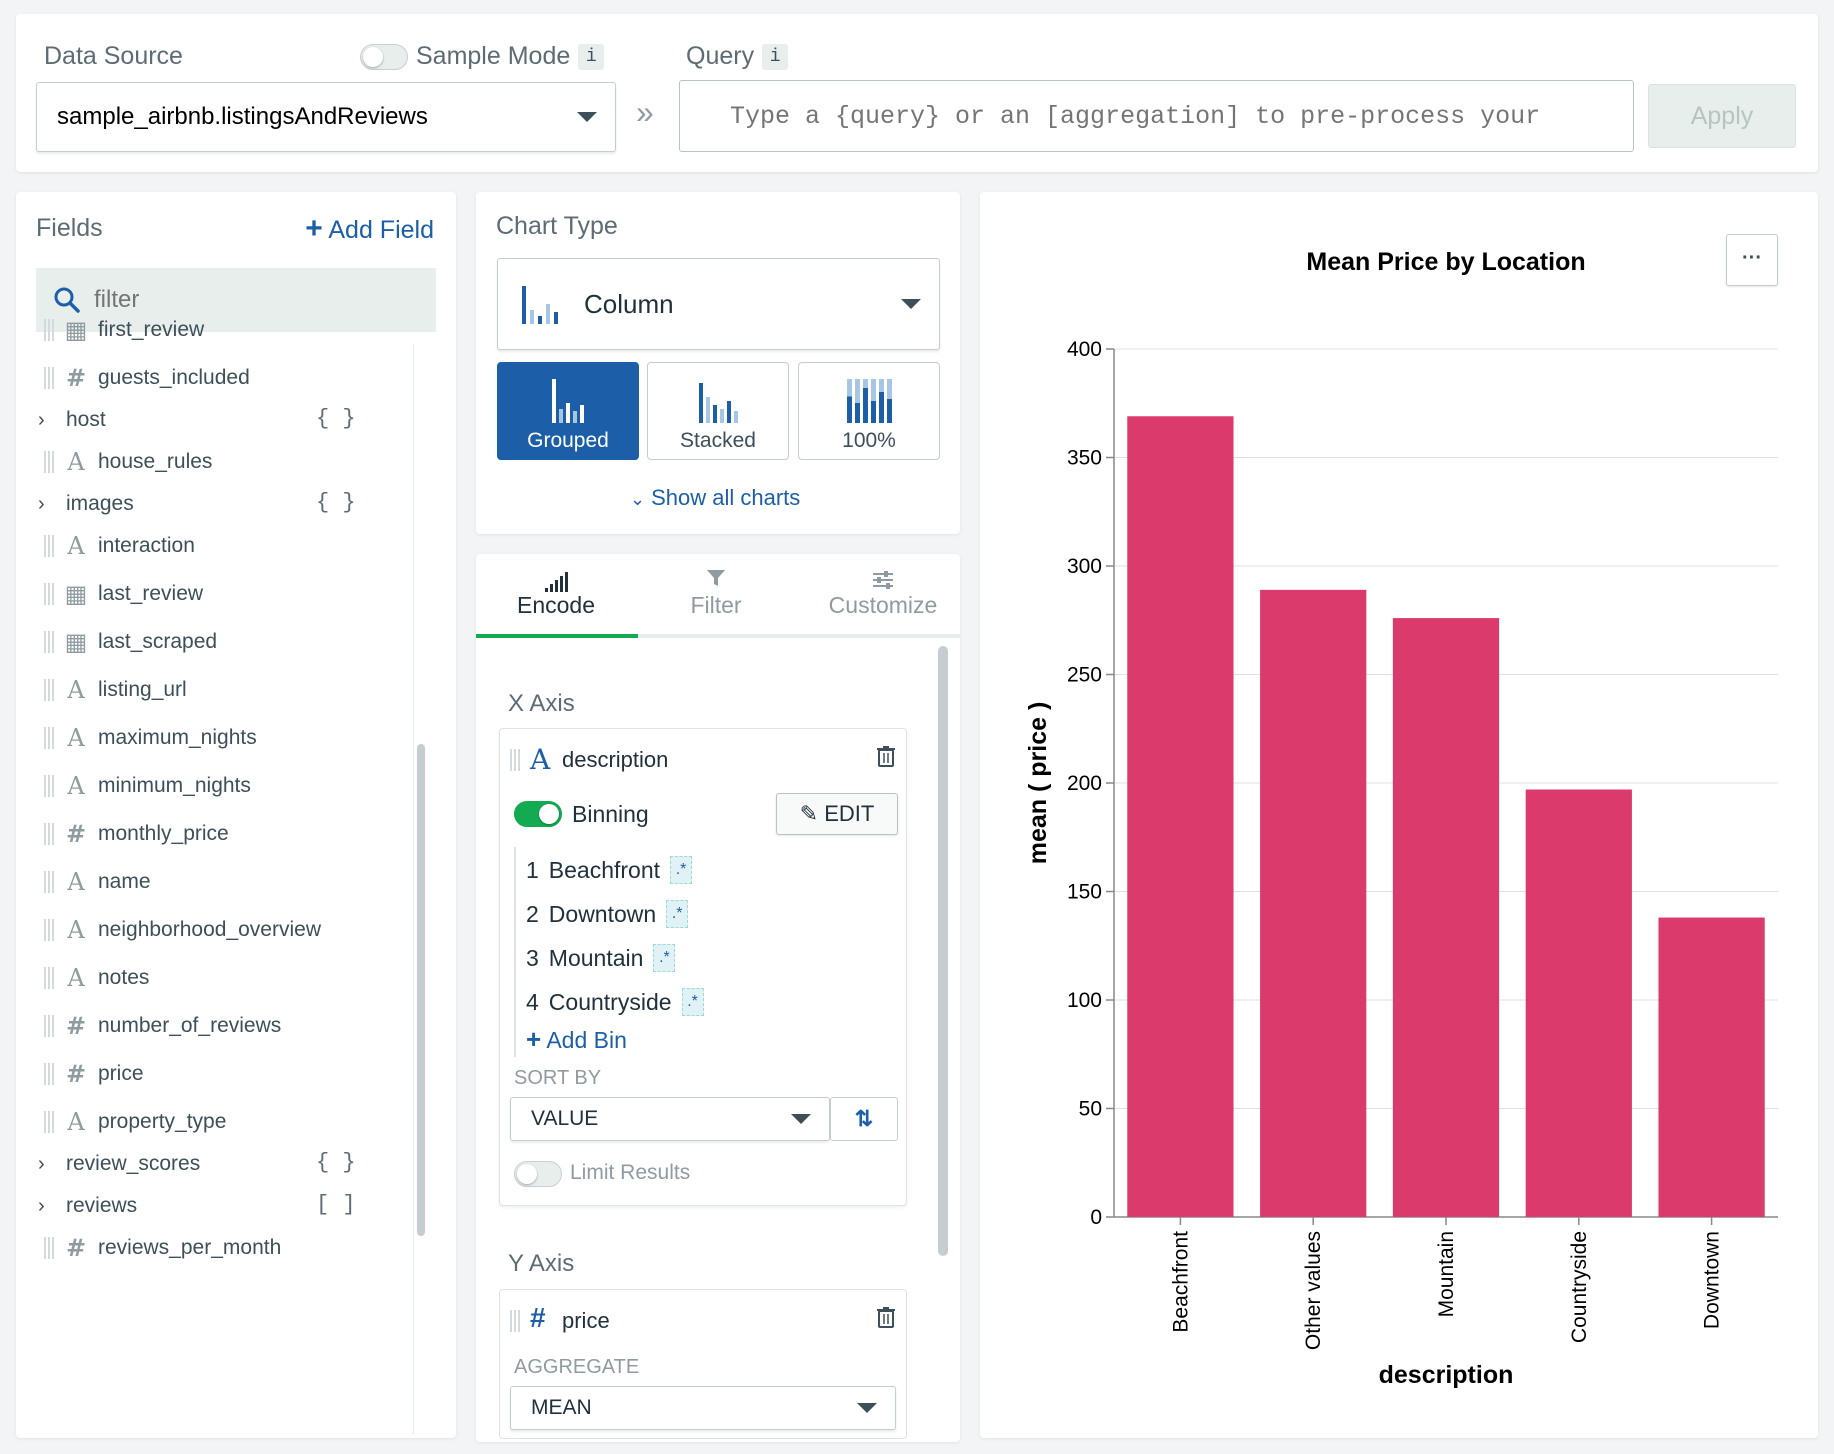  I want to click on apply-button: Apply, so click(1722, 116).